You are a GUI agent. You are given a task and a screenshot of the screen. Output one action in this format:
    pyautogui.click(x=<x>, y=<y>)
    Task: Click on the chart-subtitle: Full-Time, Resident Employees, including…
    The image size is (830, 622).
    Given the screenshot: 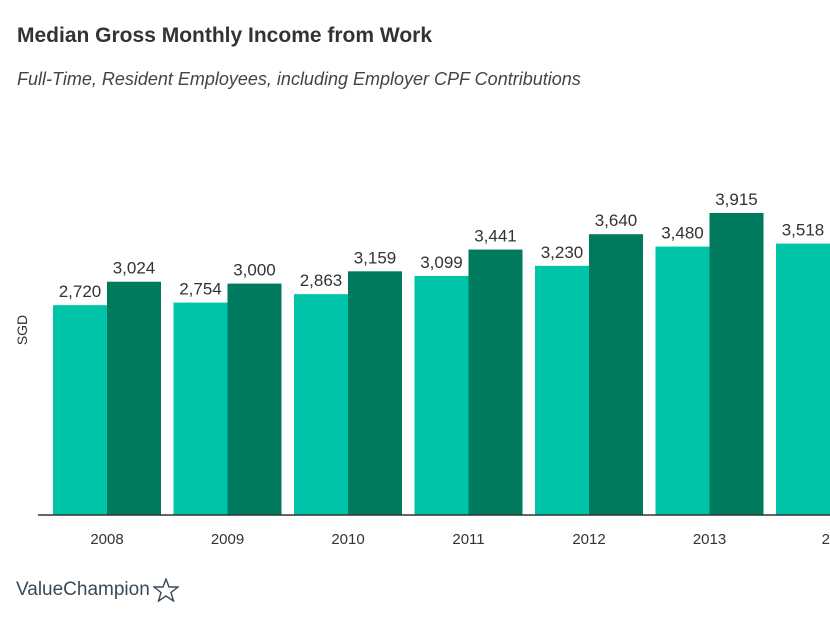 What is the action you would take?
    pyautogui.click(x=299, y=79)
    